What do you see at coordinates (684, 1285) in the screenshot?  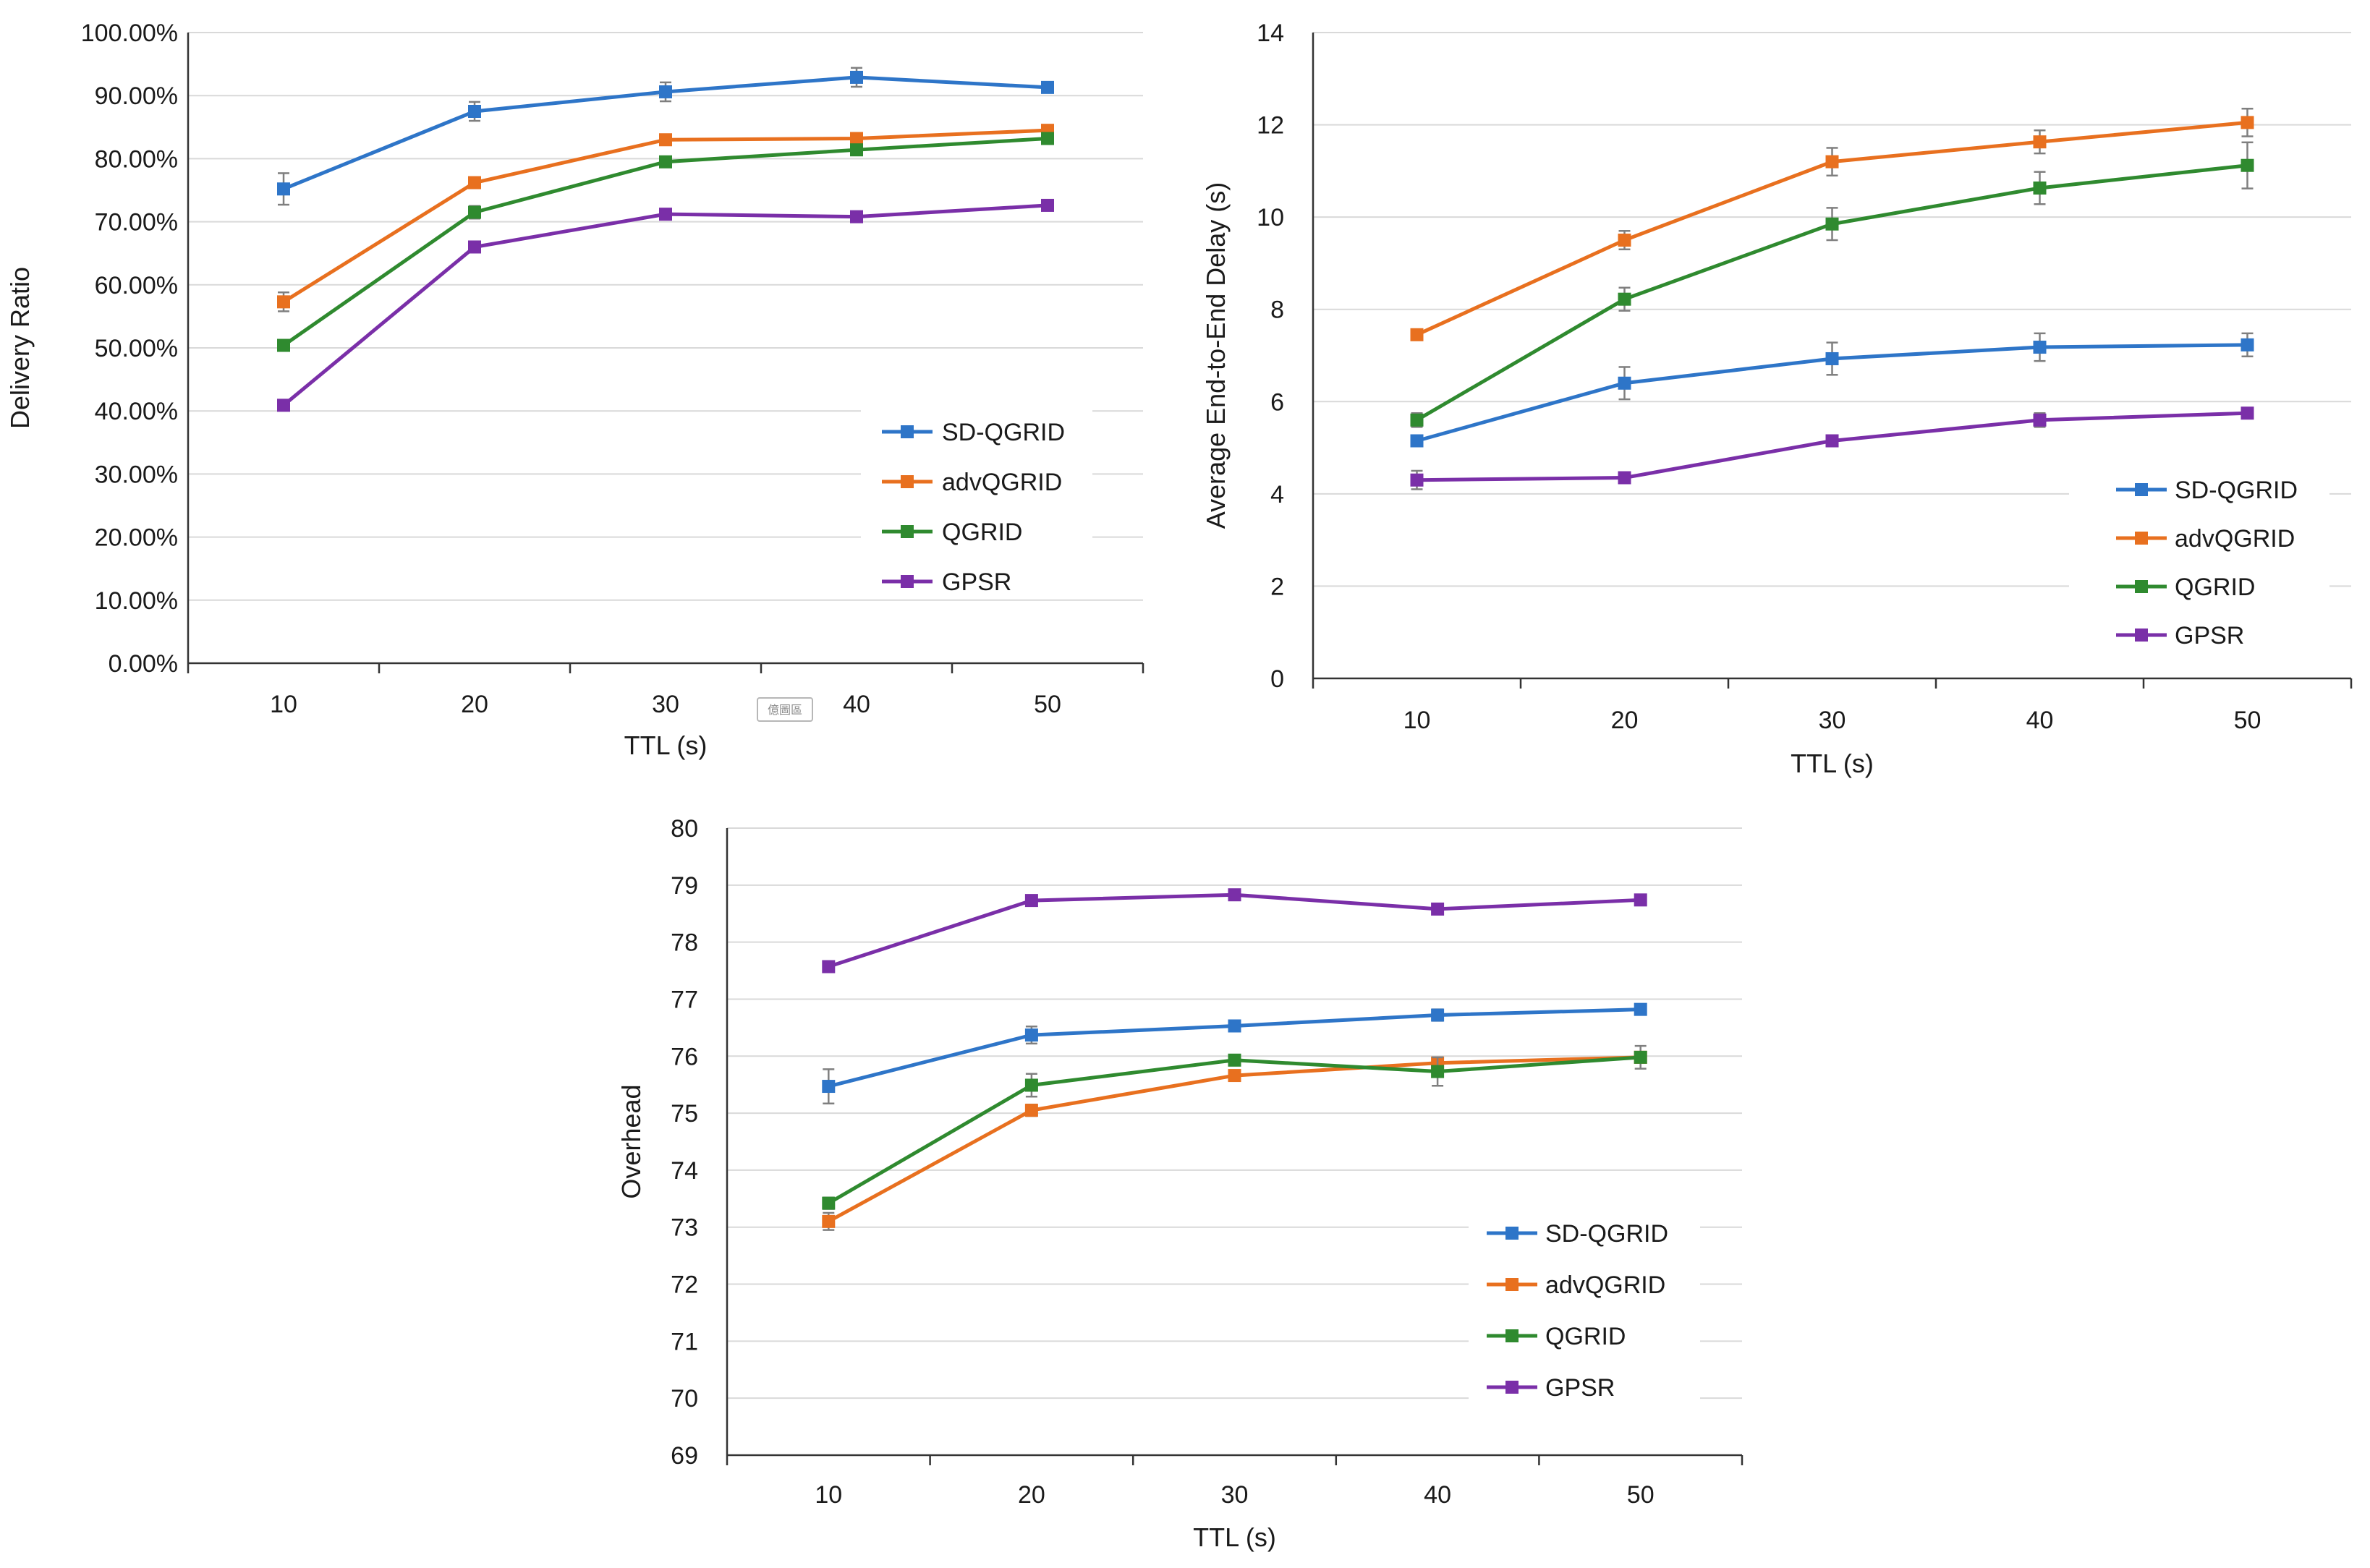 I see `y-tick-label: 72` at bounding box center [684, 1285].